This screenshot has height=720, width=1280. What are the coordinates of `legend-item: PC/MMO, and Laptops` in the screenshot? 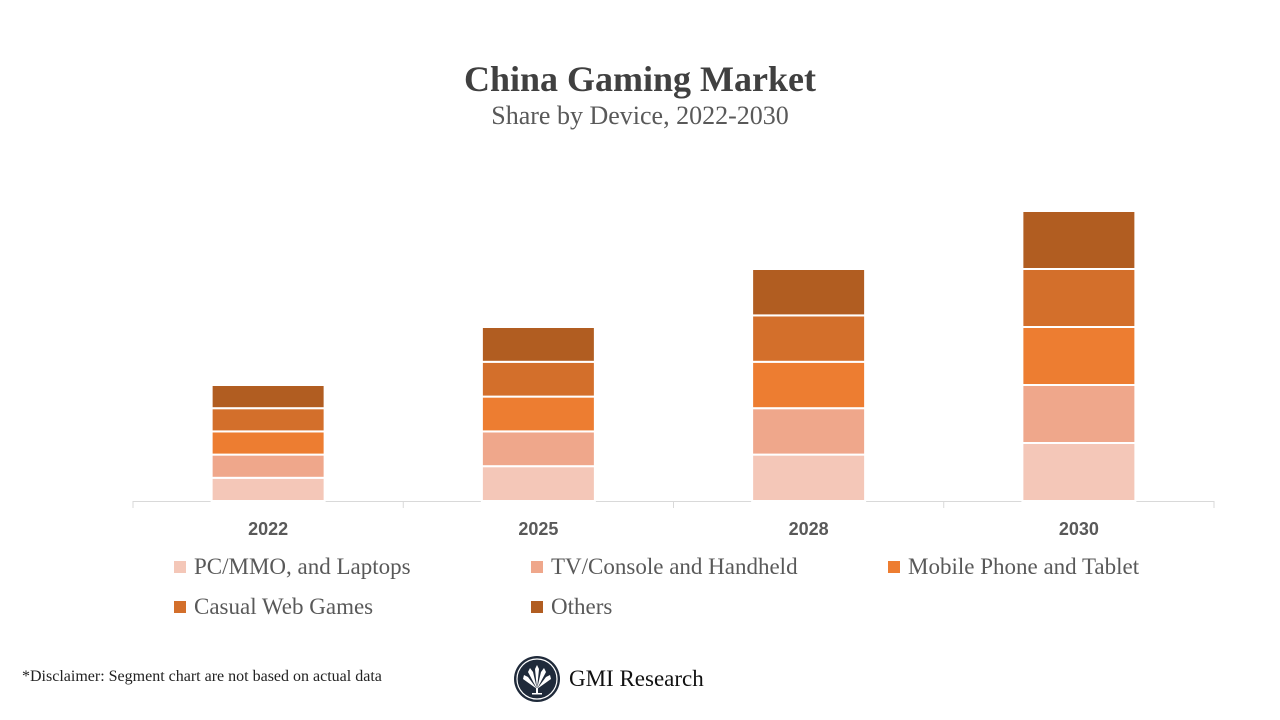 It's located at (292, 567).